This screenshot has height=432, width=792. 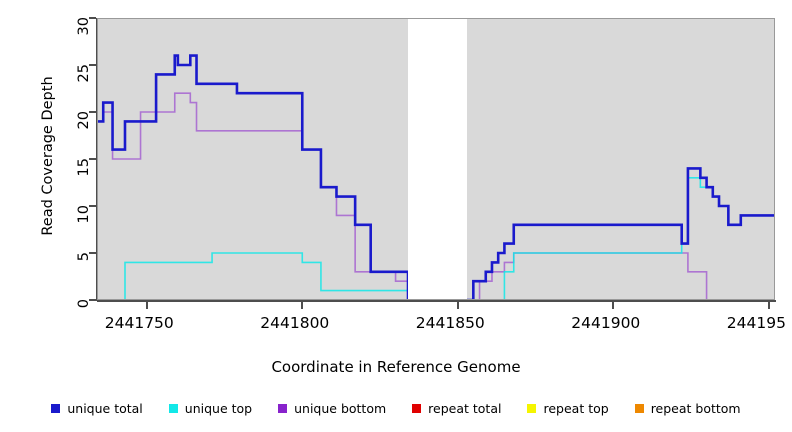 What do you see at coordinates (576, 408) in the screenshot?
I see `legend-label: repeat top` at bounding box center [576, 408].